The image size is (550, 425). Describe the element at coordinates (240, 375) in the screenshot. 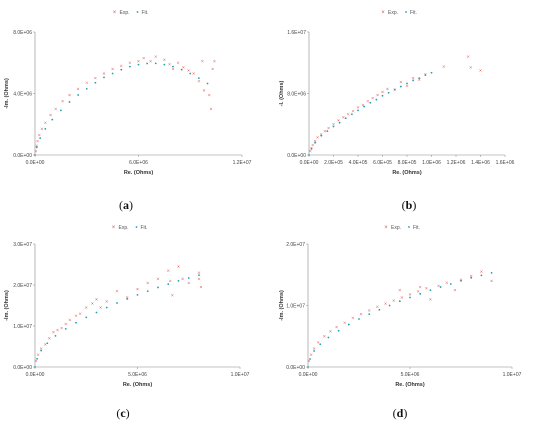

I see `x-tick-label: 1.0E+07` at that location.